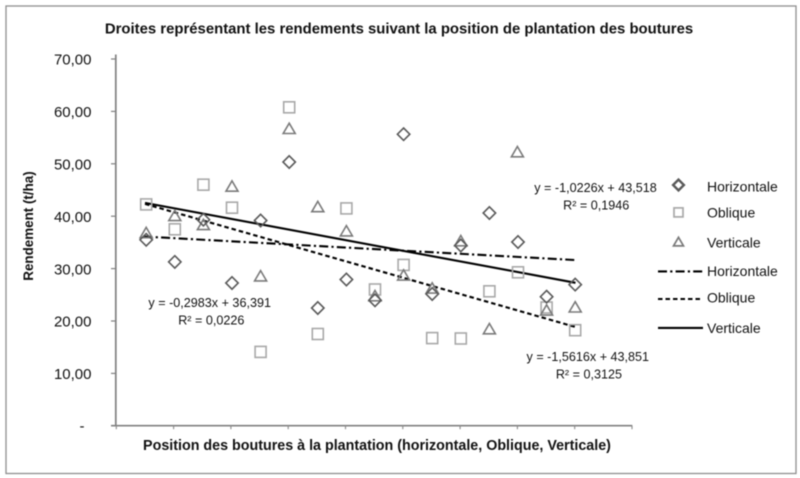  Describe the element at coordinates (73, 60) in the screenshot. I see `svg-text: 70,00` at that location.